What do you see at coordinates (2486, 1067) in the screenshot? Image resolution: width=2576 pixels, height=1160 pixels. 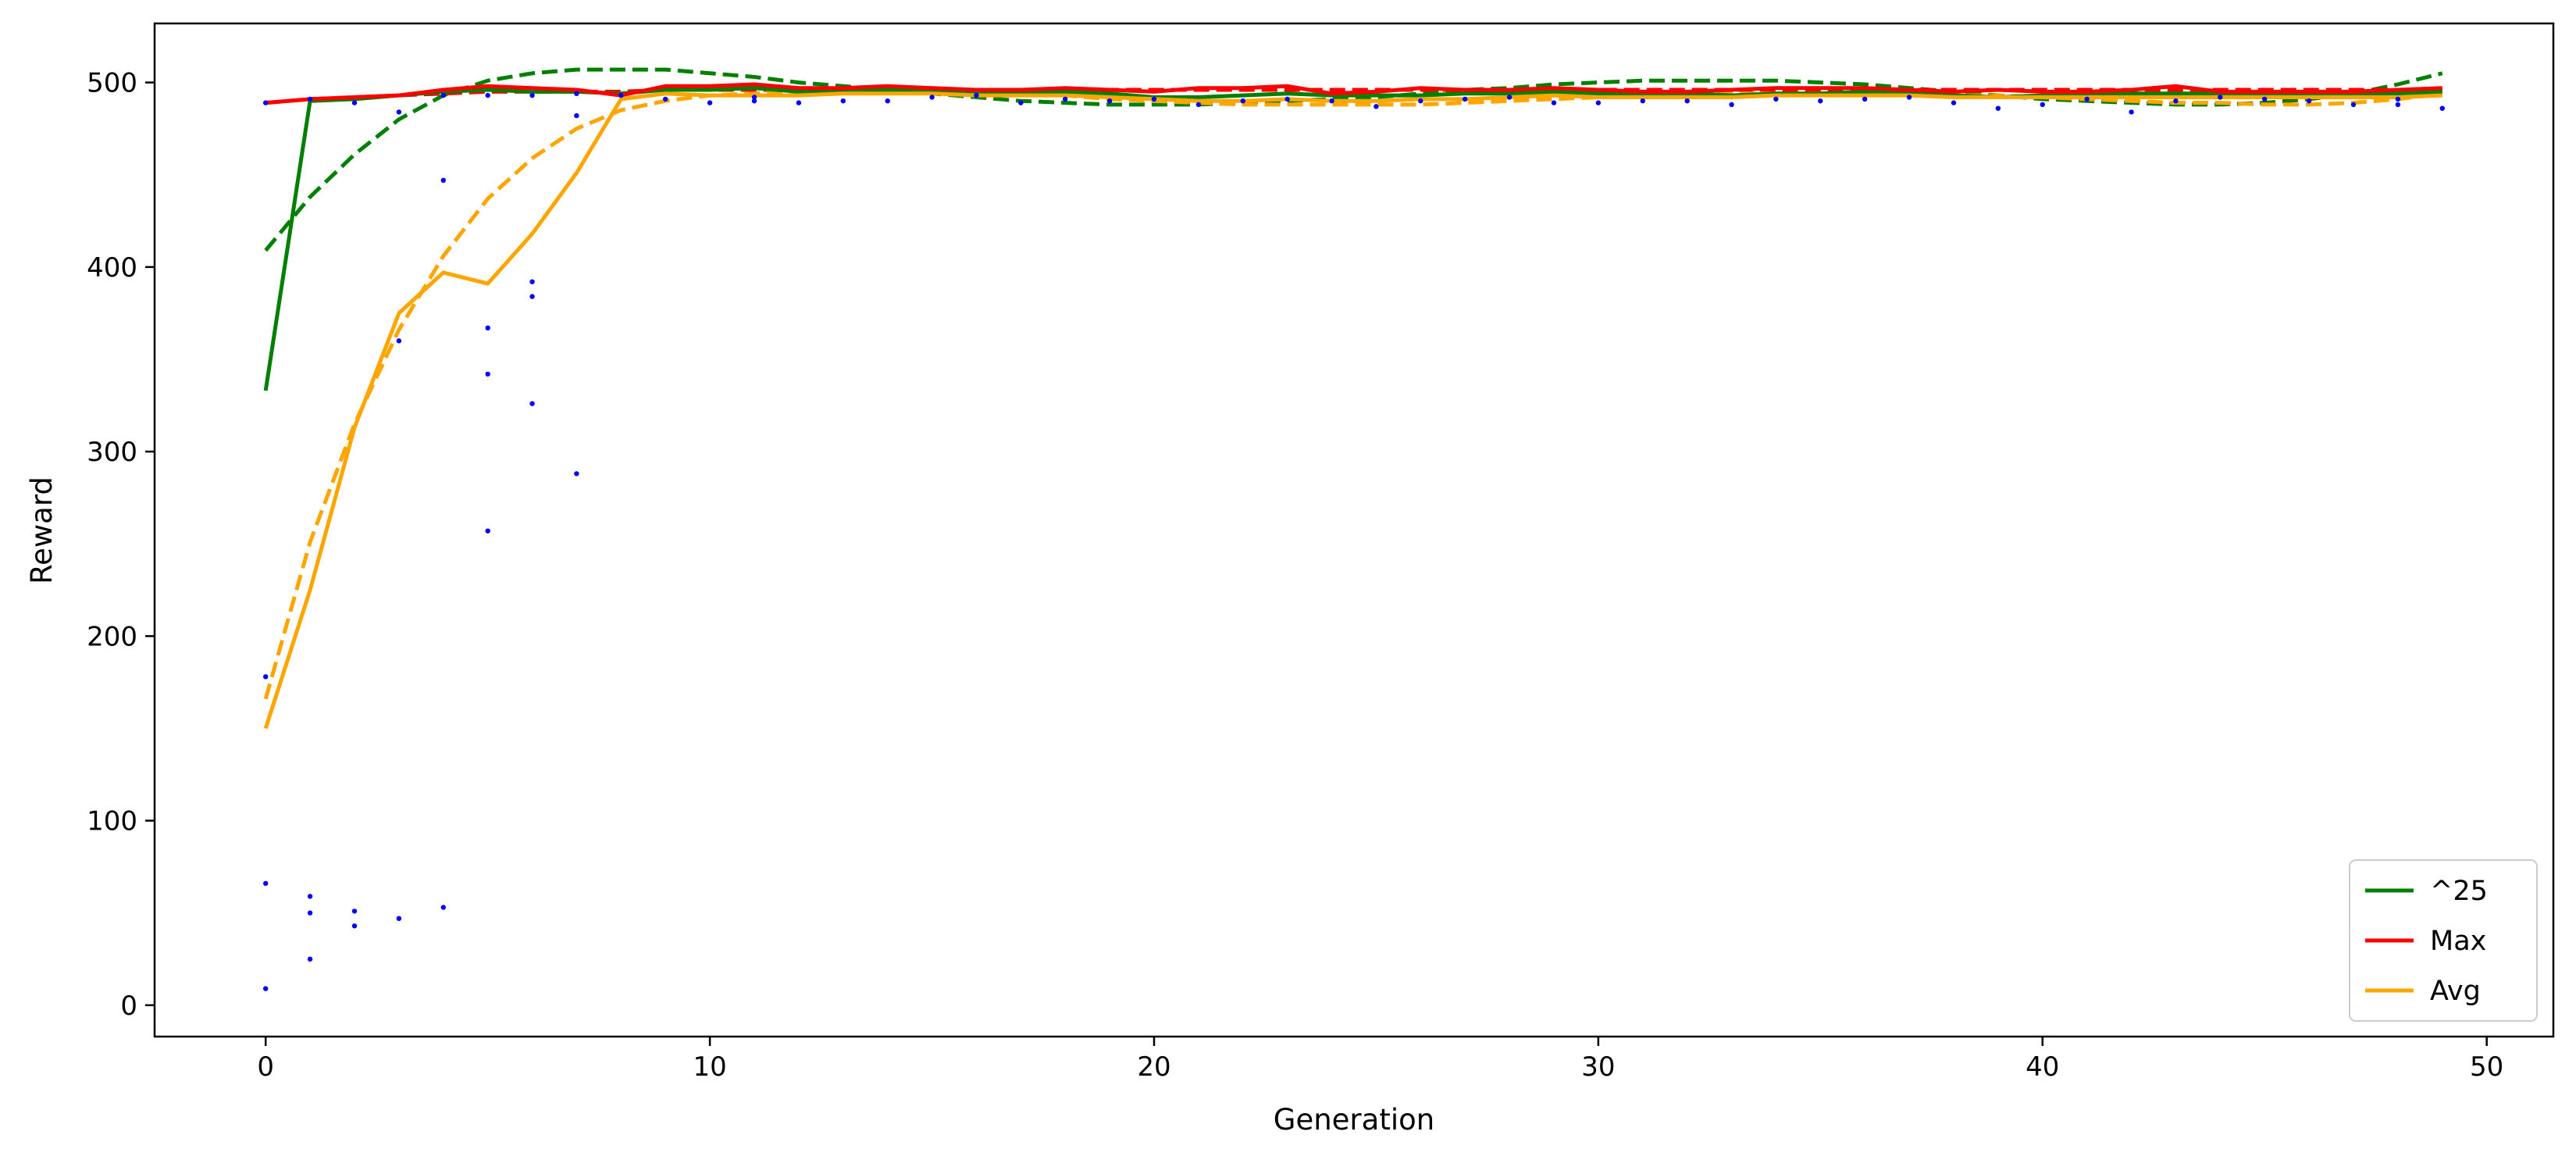 I see `x-tick-label: 50` at bounding box center [2486, 1067].